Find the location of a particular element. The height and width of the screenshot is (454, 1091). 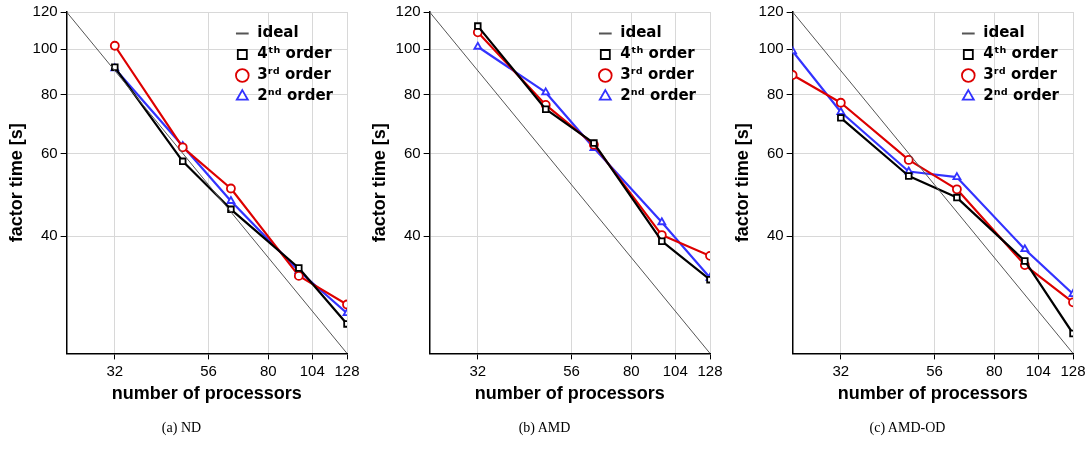

text: (c) AMD-OD is located at coordinates (907, 428).